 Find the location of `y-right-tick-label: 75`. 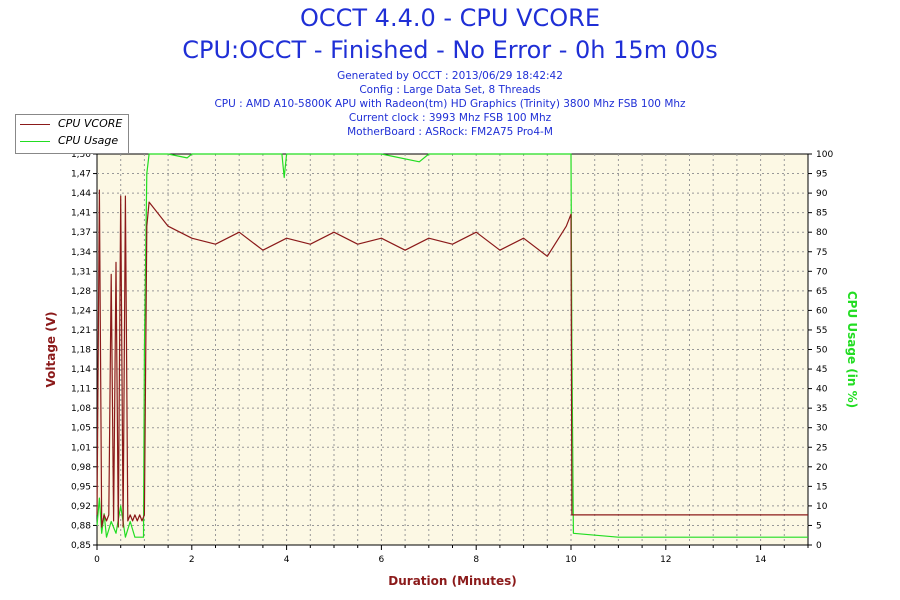

y-right-tick-label: 75 is located at coordinates (821, 253).